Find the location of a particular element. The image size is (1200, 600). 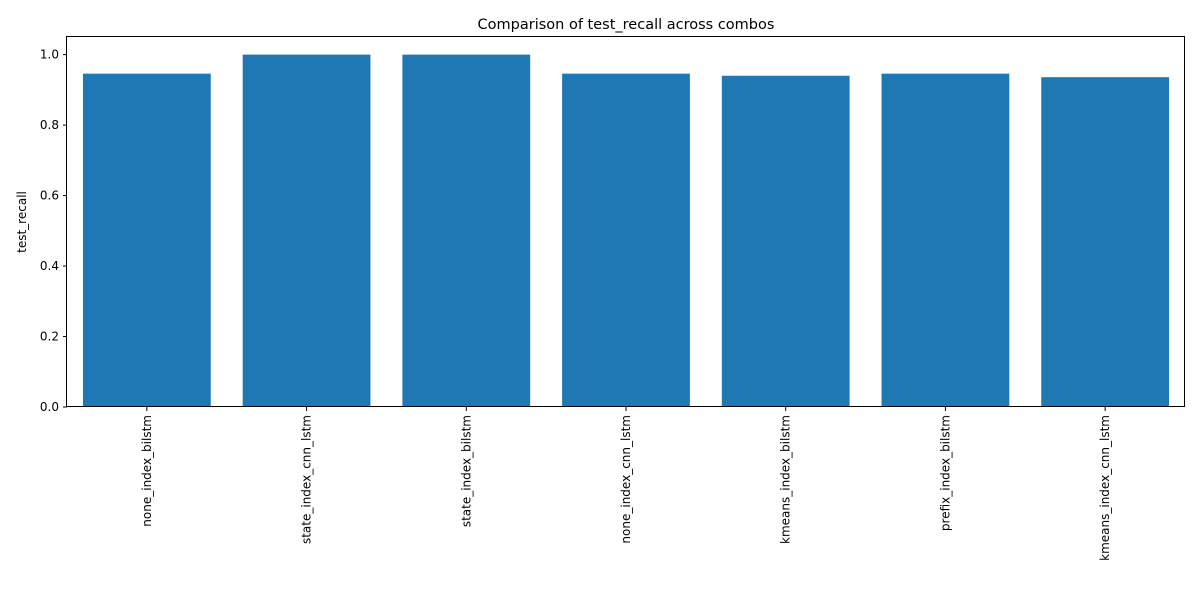

bar-prefix_index_bilstm is located at coordinates (945, 240).